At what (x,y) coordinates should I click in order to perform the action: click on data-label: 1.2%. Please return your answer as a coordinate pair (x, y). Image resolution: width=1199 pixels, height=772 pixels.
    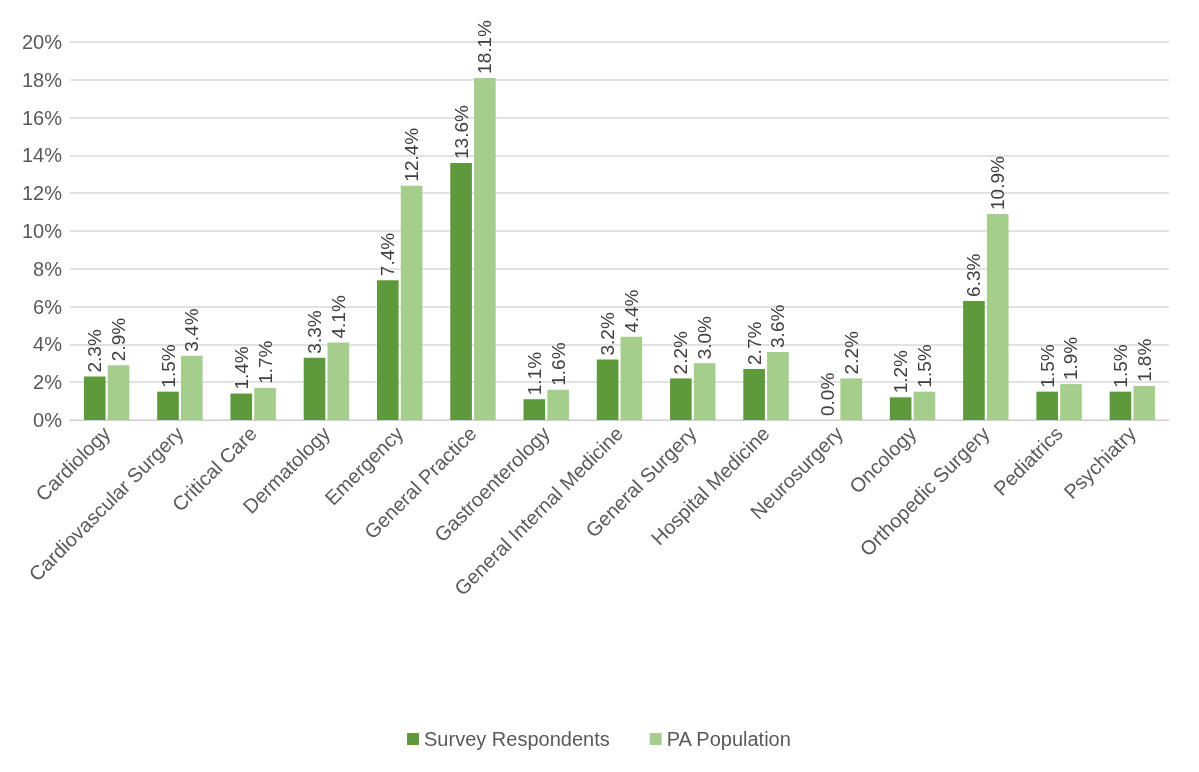
    Looking at the image, I should click on (901, 371).